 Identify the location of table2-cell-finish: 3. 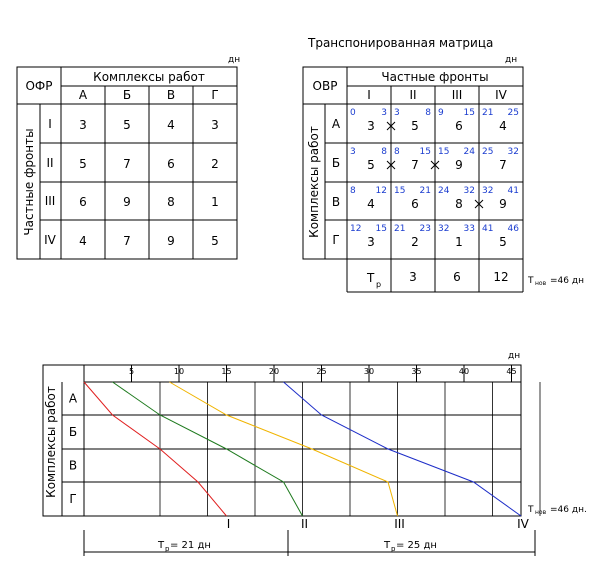
(384, 113).